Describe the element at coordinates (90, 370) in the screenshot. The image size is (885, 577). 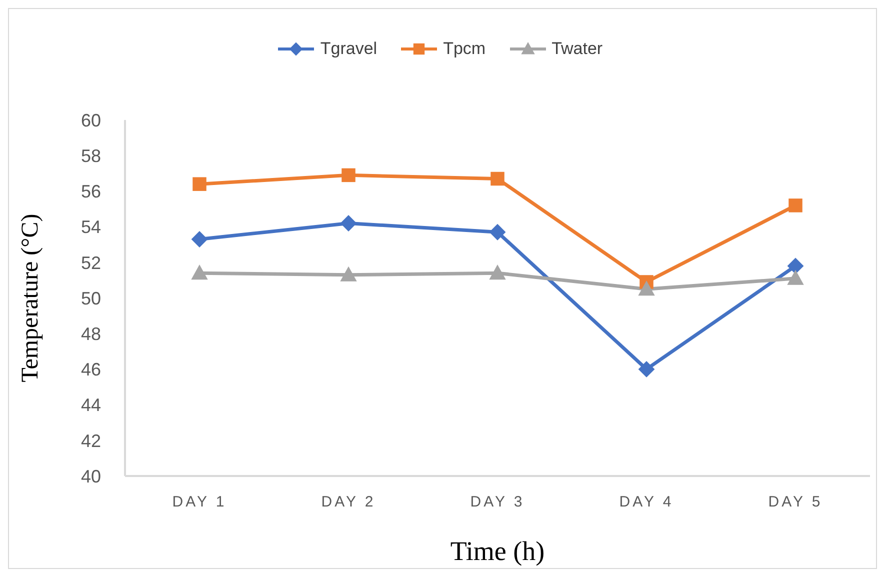
I see `y-tick-label: 46` at that location.